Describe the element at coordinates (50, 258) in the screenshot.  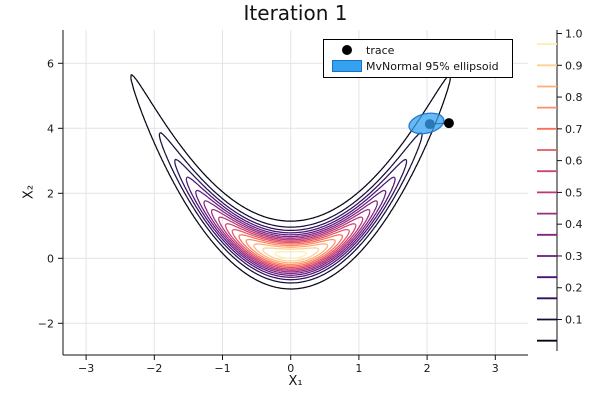
I see `y-tick-label: 0` at that location.